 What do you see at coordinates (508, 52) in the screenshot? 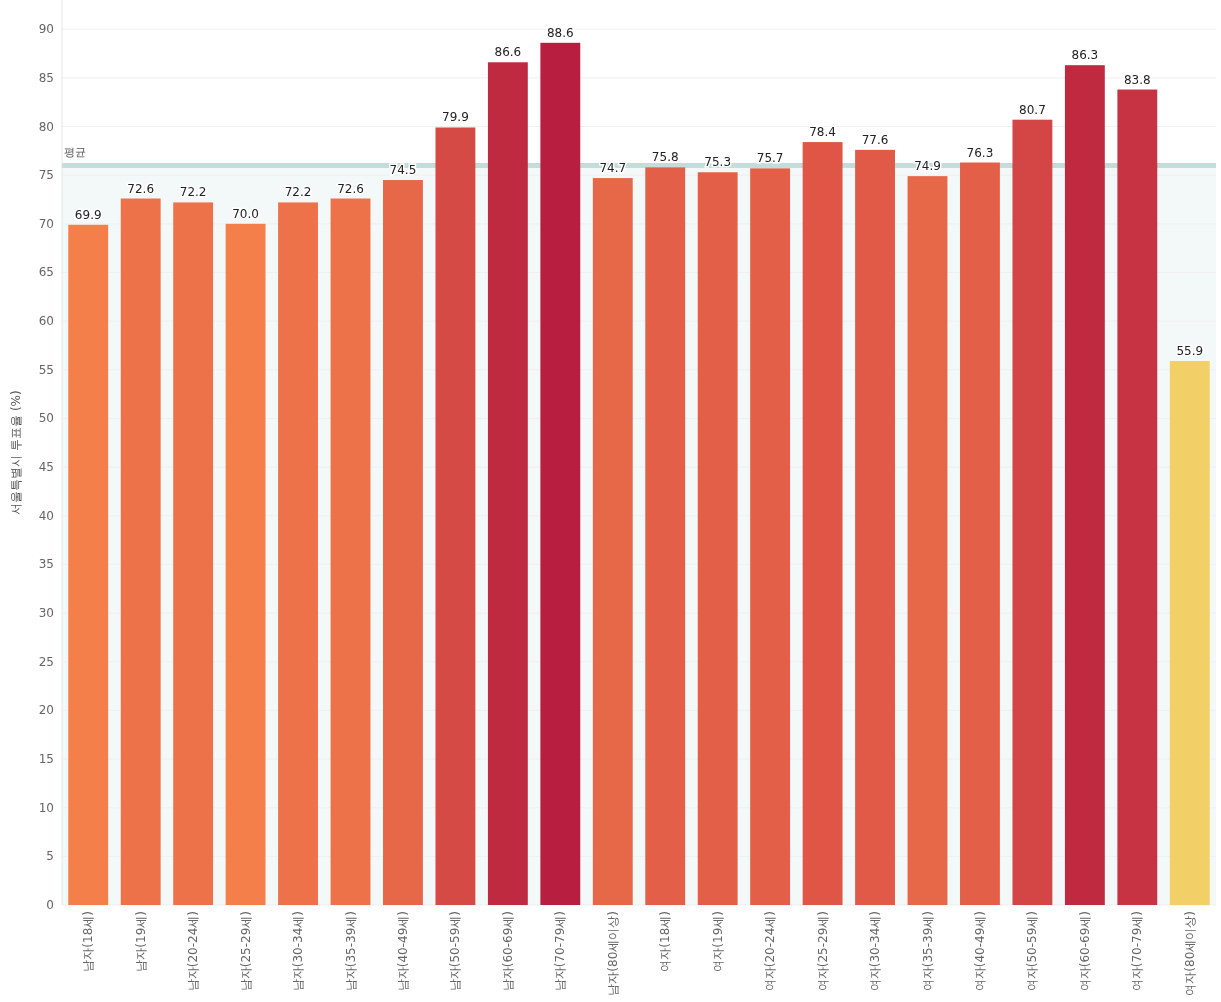
I see `data-label: 86.6` at bounding box center [508, 52].